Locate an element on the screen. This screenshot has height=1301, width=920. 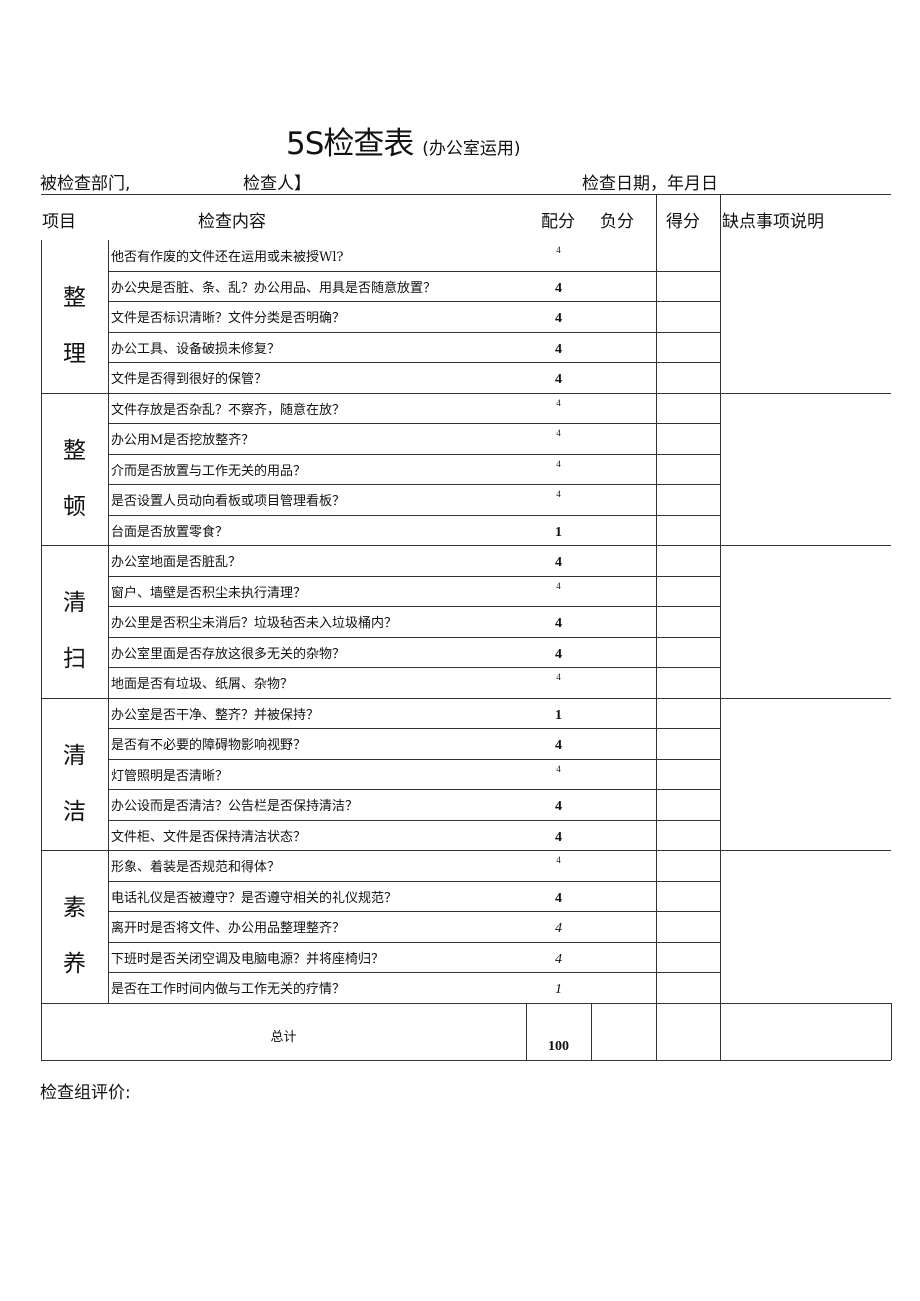
header-content: 检查内容 is located at coordinates (232, 222).